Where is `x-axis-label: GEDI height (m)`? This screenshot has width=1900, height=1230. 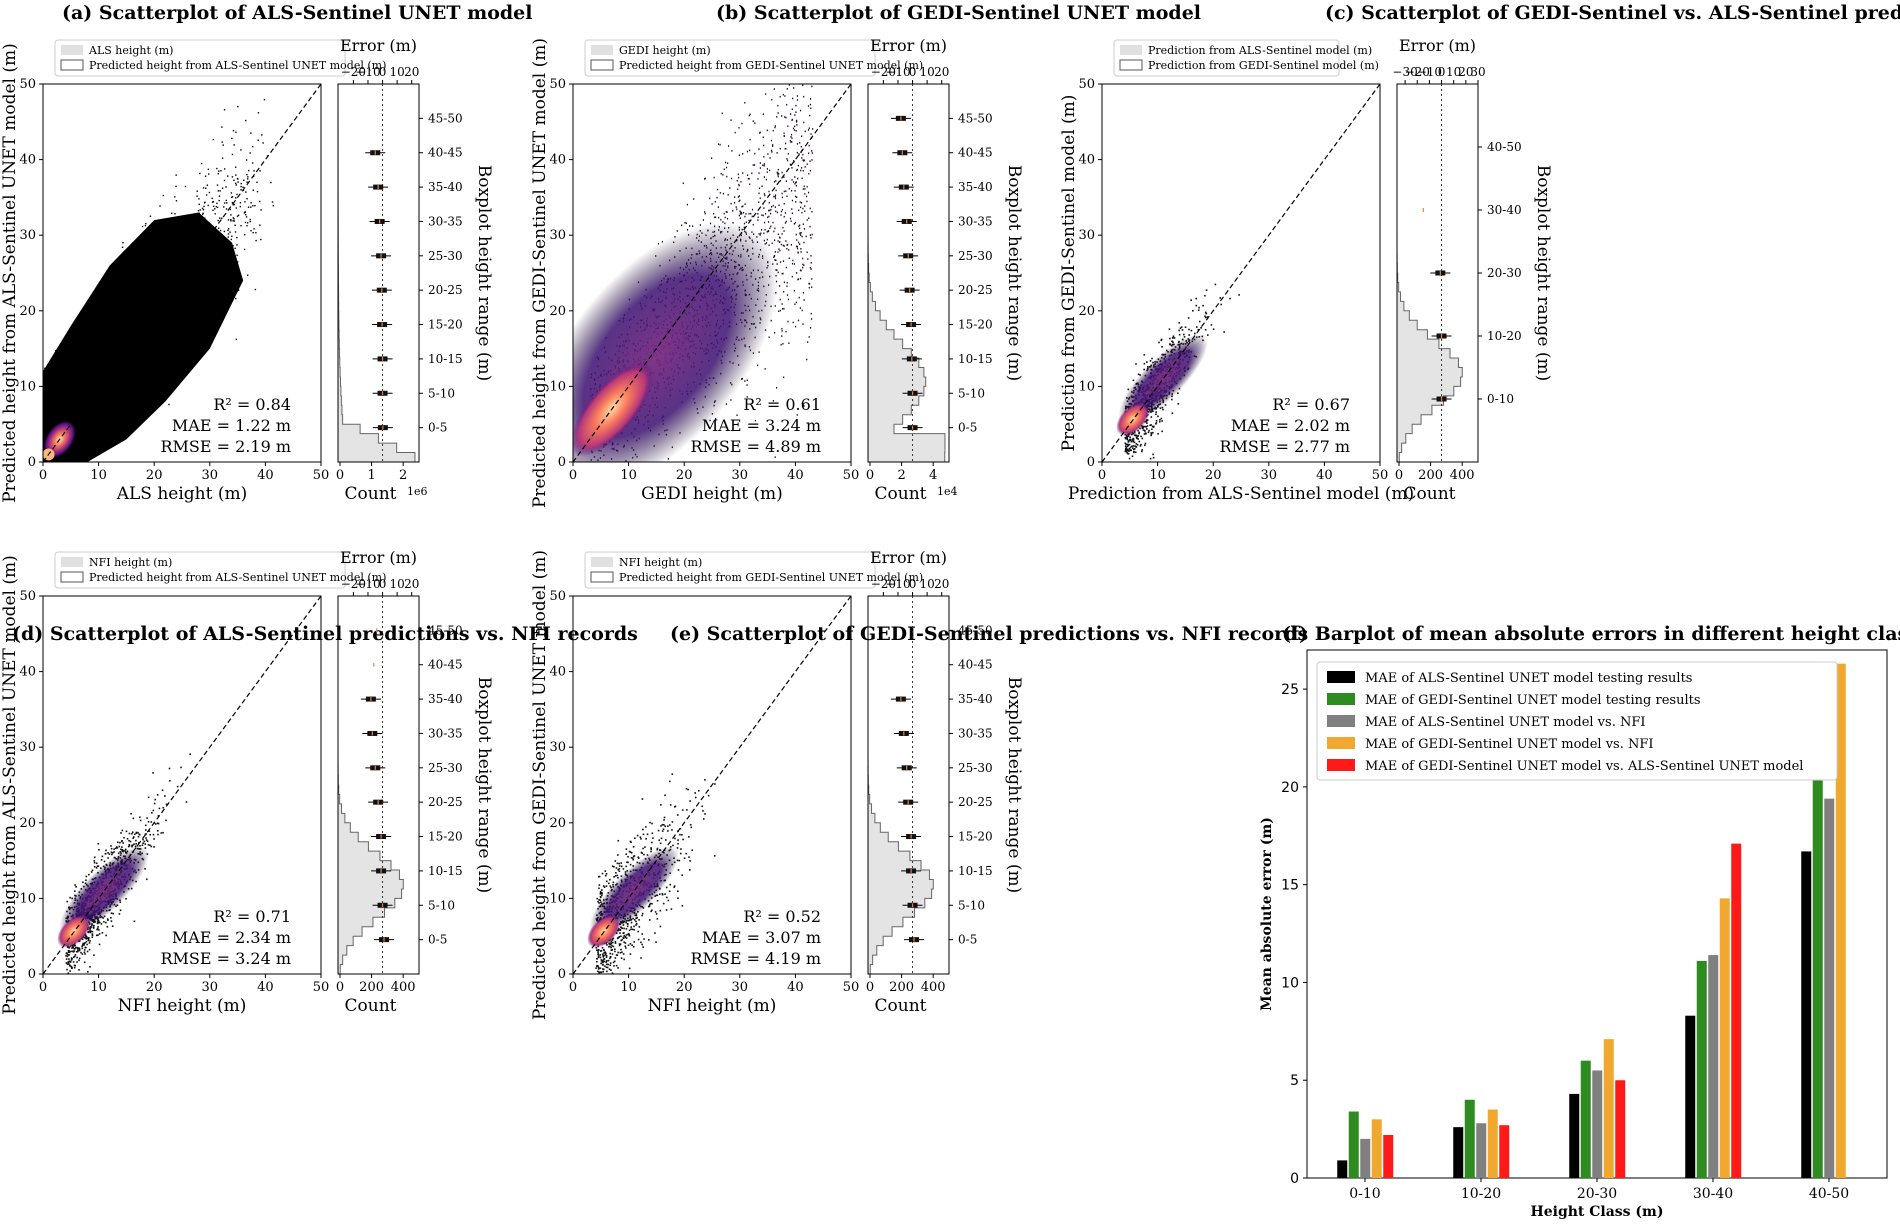 x-axis-label: GEDI height (m) is located at coordinates (712, 494).